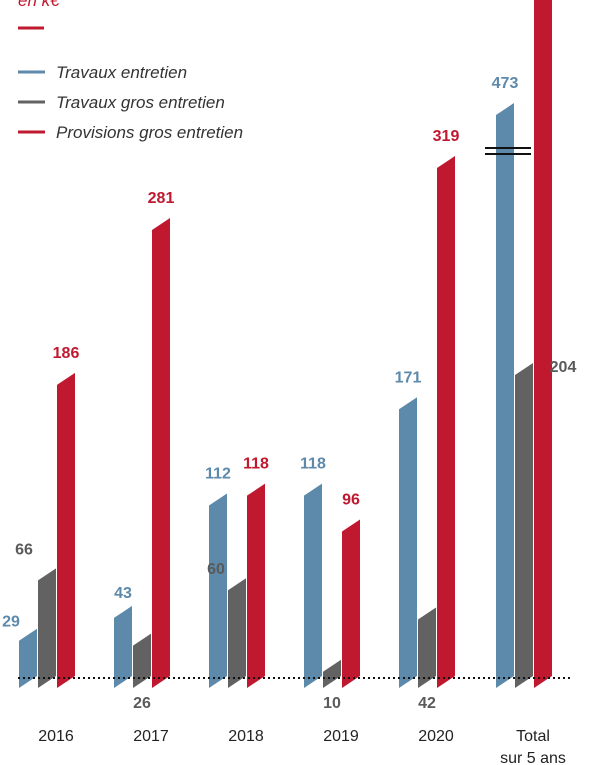 Image resolution: width=605 pixels, height=765 pixels. What do you see at coordinates (446, 136) in the screenshot?
I see `value-label-2020-series-3: 319` at bounding box center [446, 136].